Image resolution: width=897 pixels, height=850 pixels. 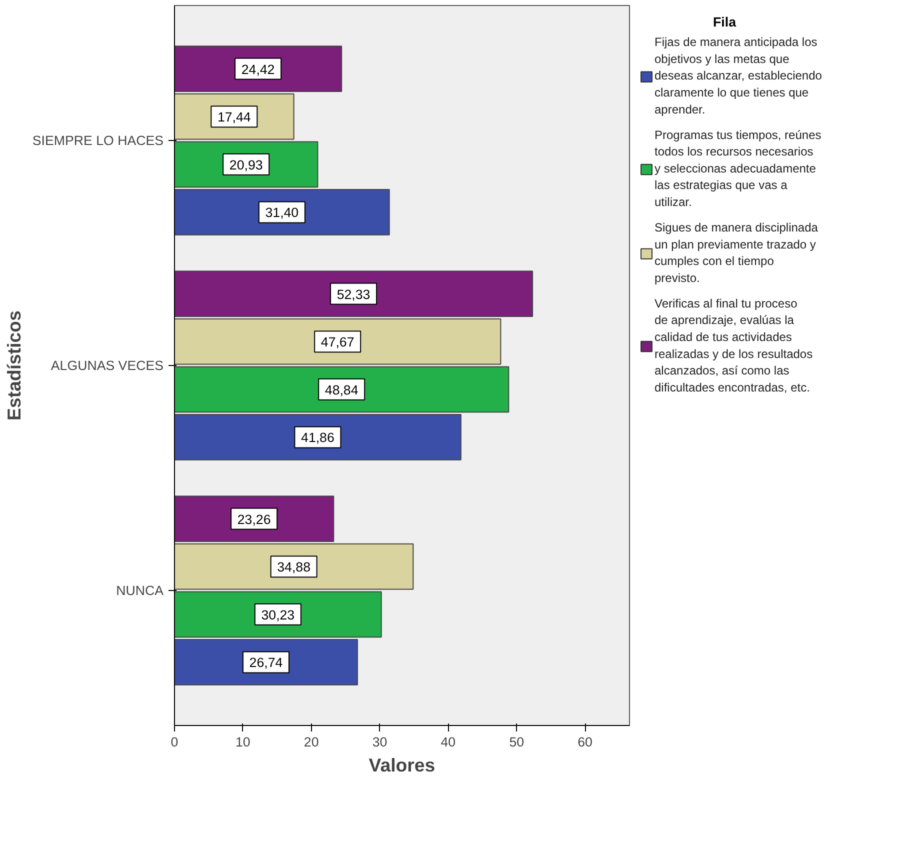 What do you see at coordinates (738, 169) in the screenshot?
I see `legend-label: Programas tus tiempos, reúnes todos los recursos necesarios y seleccionas adecuadamente las estrategias que vas a utilizar.` at bounding box center [738, 169].